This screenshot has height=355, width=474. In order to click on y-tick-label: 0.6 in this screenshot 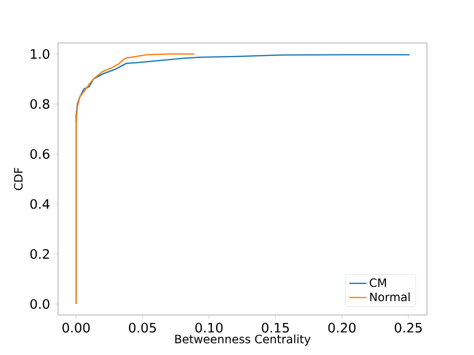, I will do `click(40, 154)`.